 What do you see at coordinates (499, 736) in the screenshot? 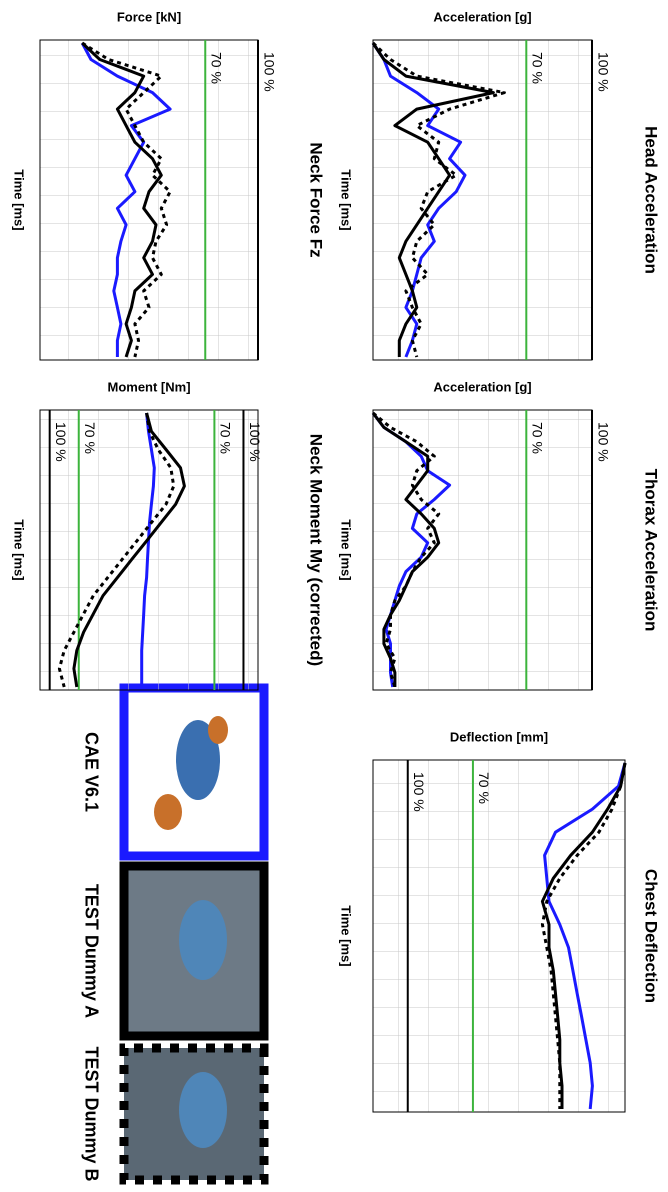
I see `y-axis-label: Deflection [mm]` at bounding box center [499, 736].